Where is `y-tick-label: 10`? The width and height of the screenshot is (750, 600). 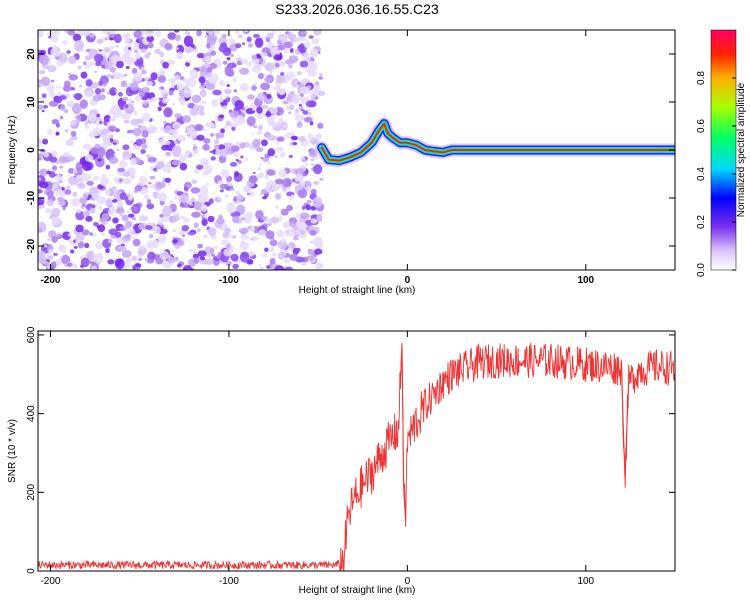
y-tick-label: 10 is located at coordinates (31, 102).